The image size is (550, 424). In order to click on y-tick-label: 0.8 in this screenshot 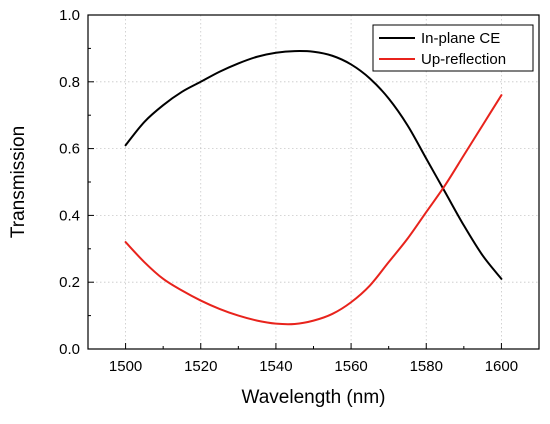, I will do `click(69, 82)`.